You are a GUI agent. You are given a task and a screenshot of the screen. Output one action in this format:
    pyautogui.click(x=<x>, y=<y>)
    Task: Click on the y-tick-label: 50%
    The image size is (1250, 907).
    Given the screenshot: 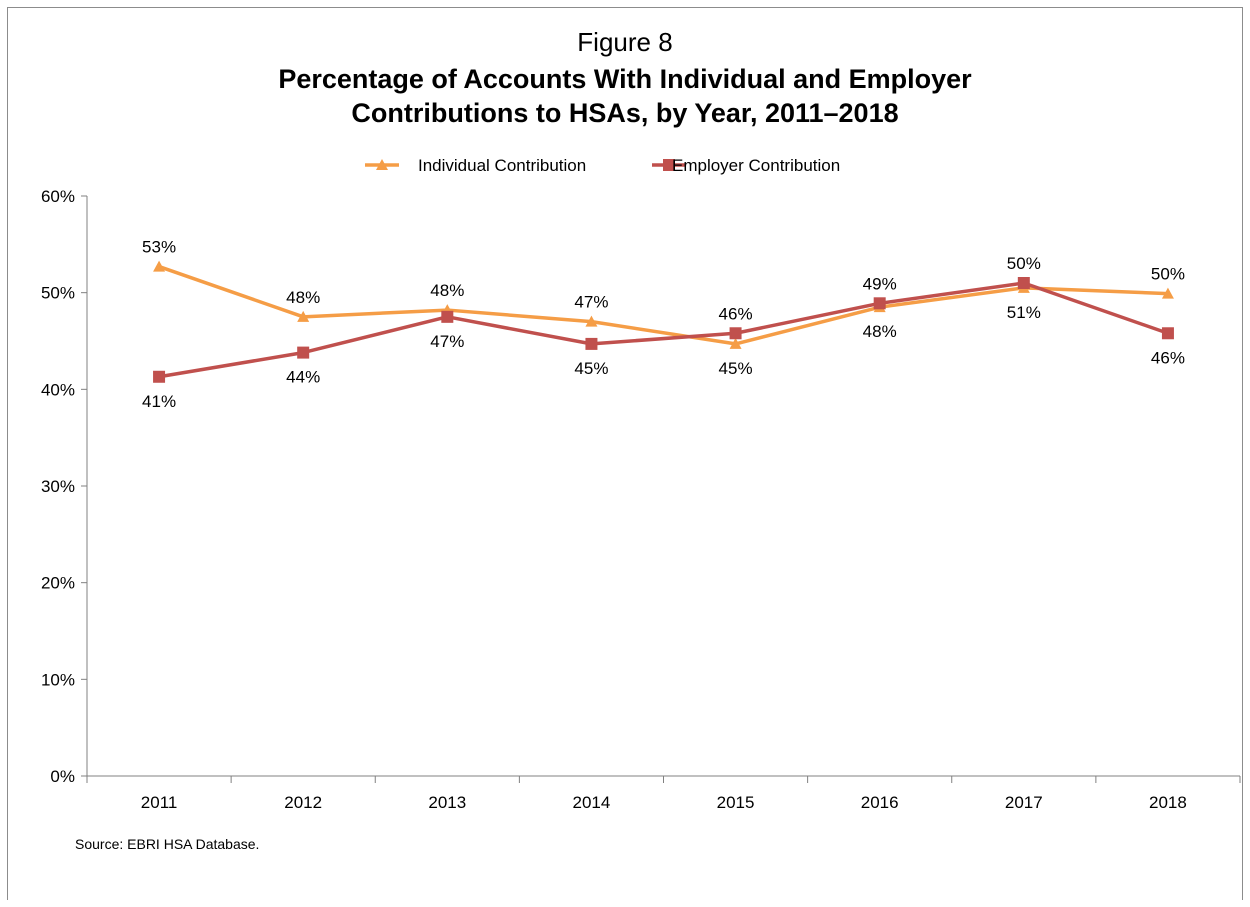 What is the action you would take?
    pyautogui.click(x=58, y=293)
    